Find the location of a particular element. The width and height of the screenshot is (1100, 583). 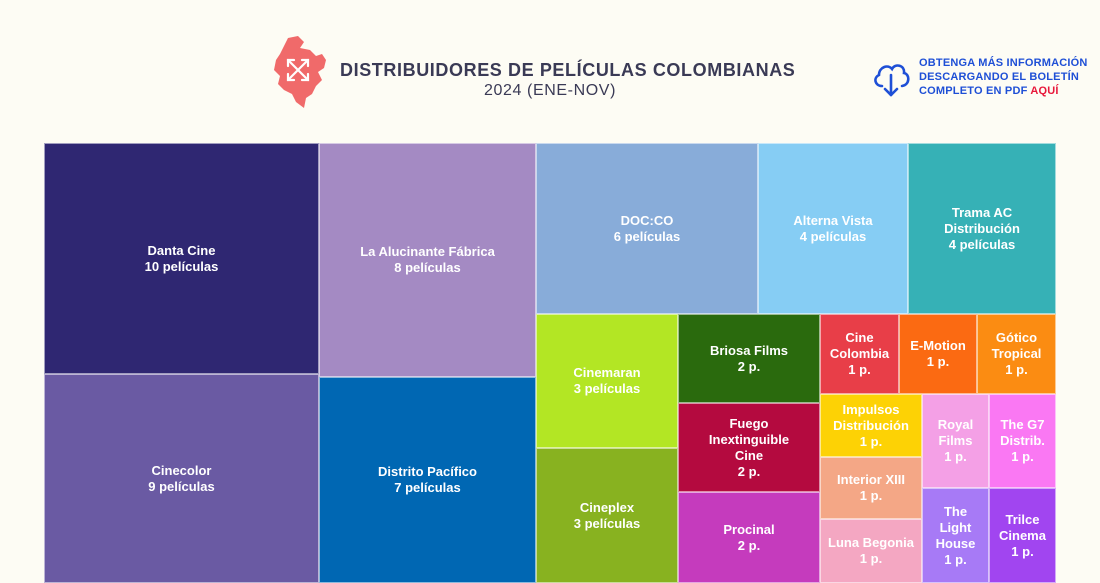

treemap-tile-cinecolor: Cinecolor 9 películas is located at coordinates (181, 478).